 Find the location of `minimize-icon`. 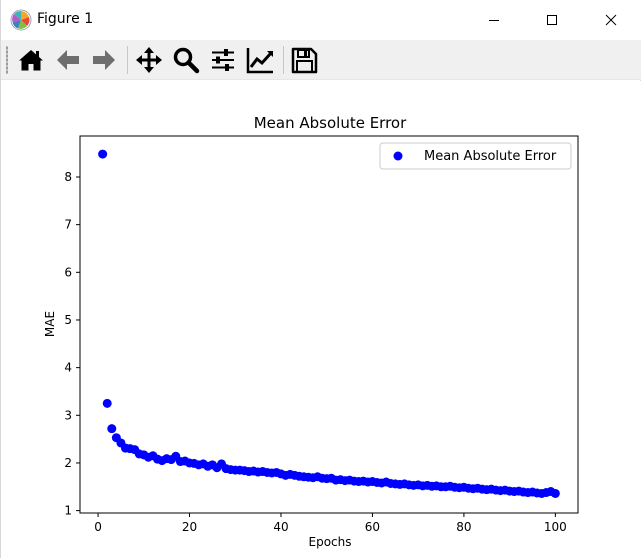

minimize-icon is located at coordinates (494, 20).